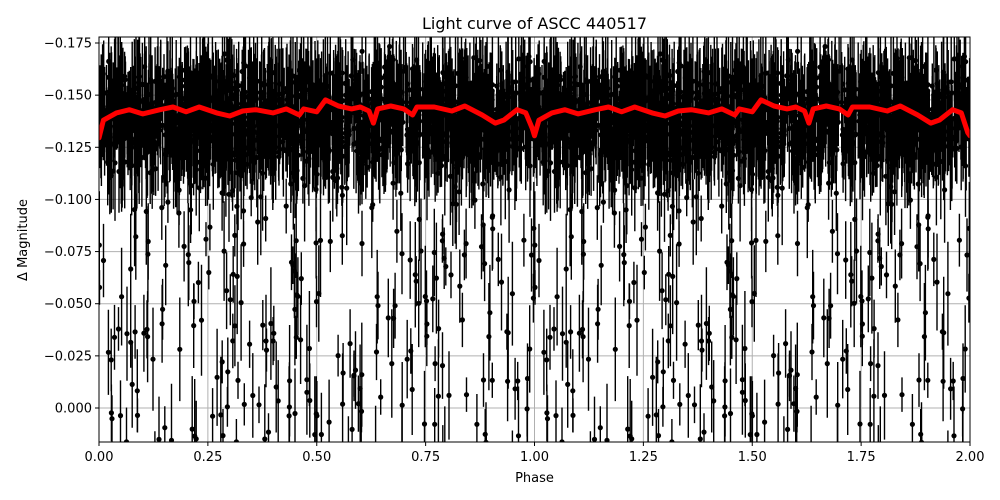 The height and width of the screenshot is (500, 1000). Describe the element at coordinates (534, 457) in the screenshot. I see `x-tick-label: 1.00` at that location.